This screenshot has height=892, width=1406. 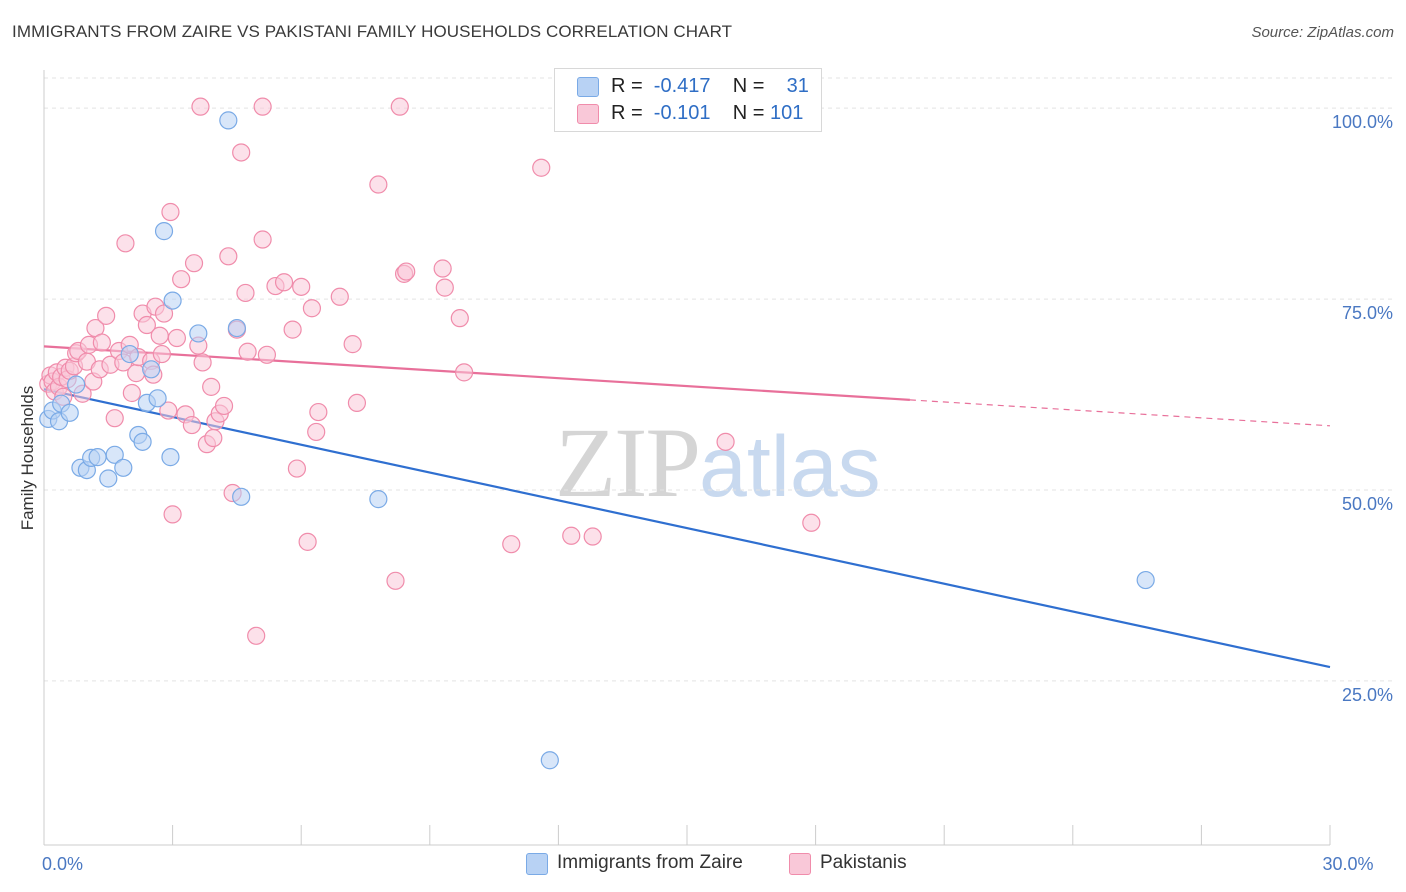 I want to click on bottom-legend-label-zaire: Immigrants from Zaire, so click(x=650, y=862).